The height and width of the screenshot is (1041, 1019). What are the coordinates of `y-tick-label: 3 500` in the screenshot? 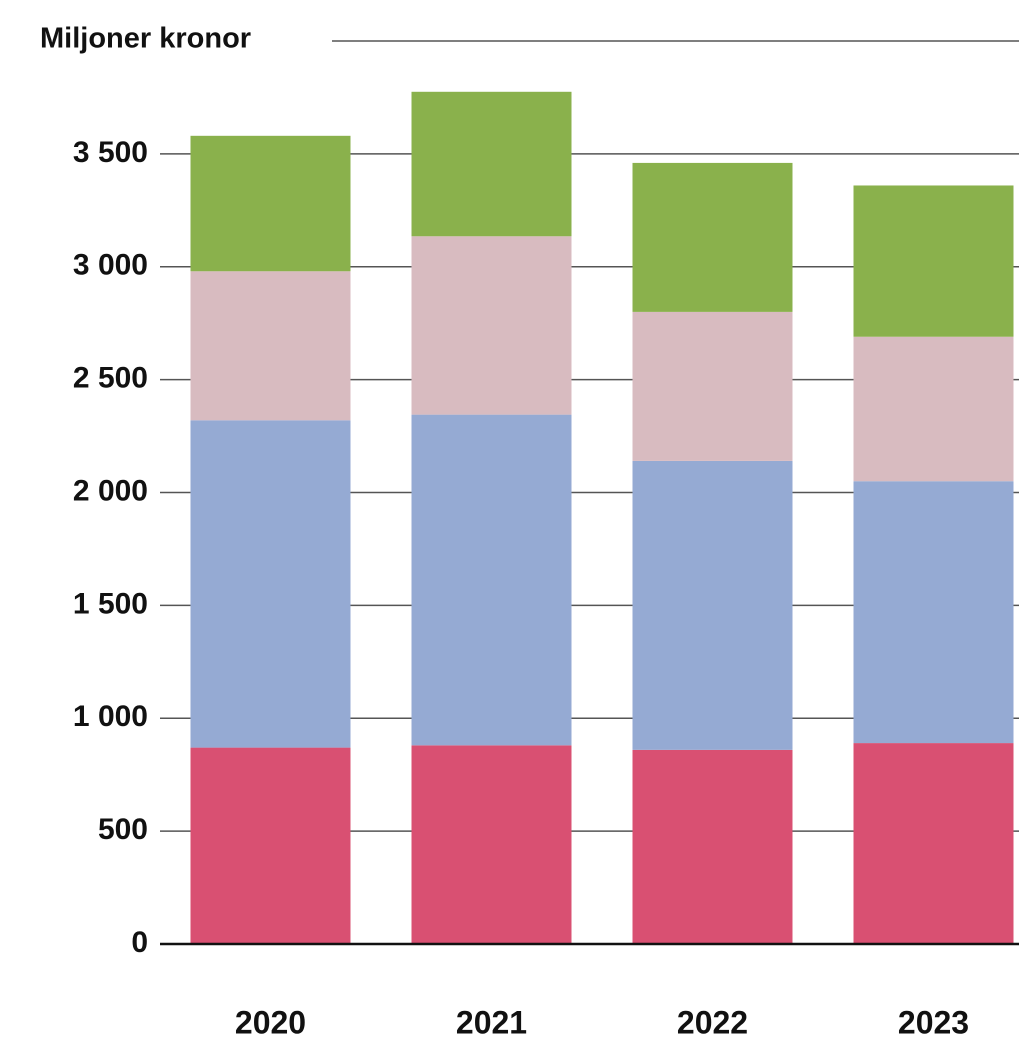 It's located at (110, 152).